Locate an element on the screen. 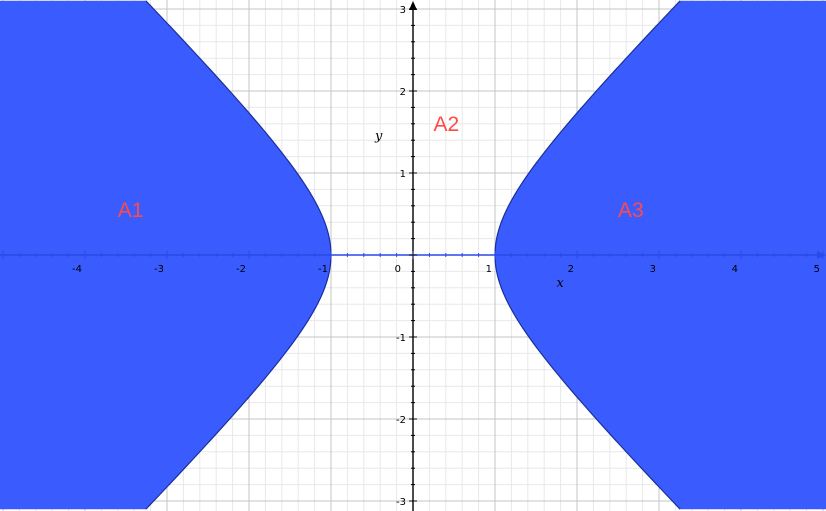 This screenshot has height=511, width=826. y-tick-label: 3 is located at coordinates (403, 10).